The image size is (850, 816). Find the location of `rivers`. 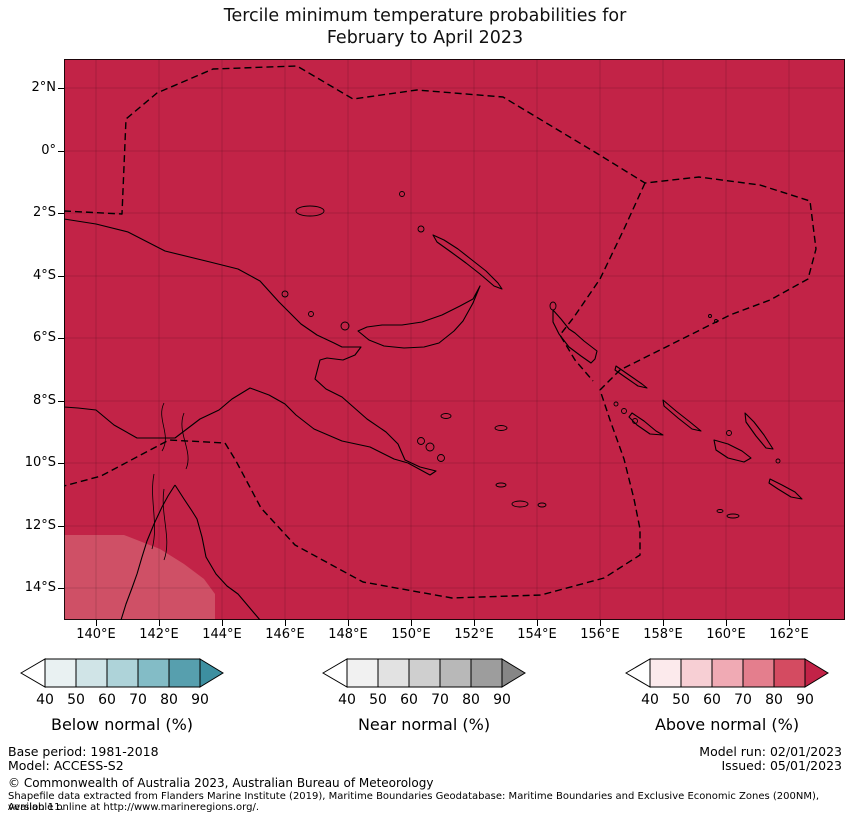

rivers is located at coordinates (170, 481).